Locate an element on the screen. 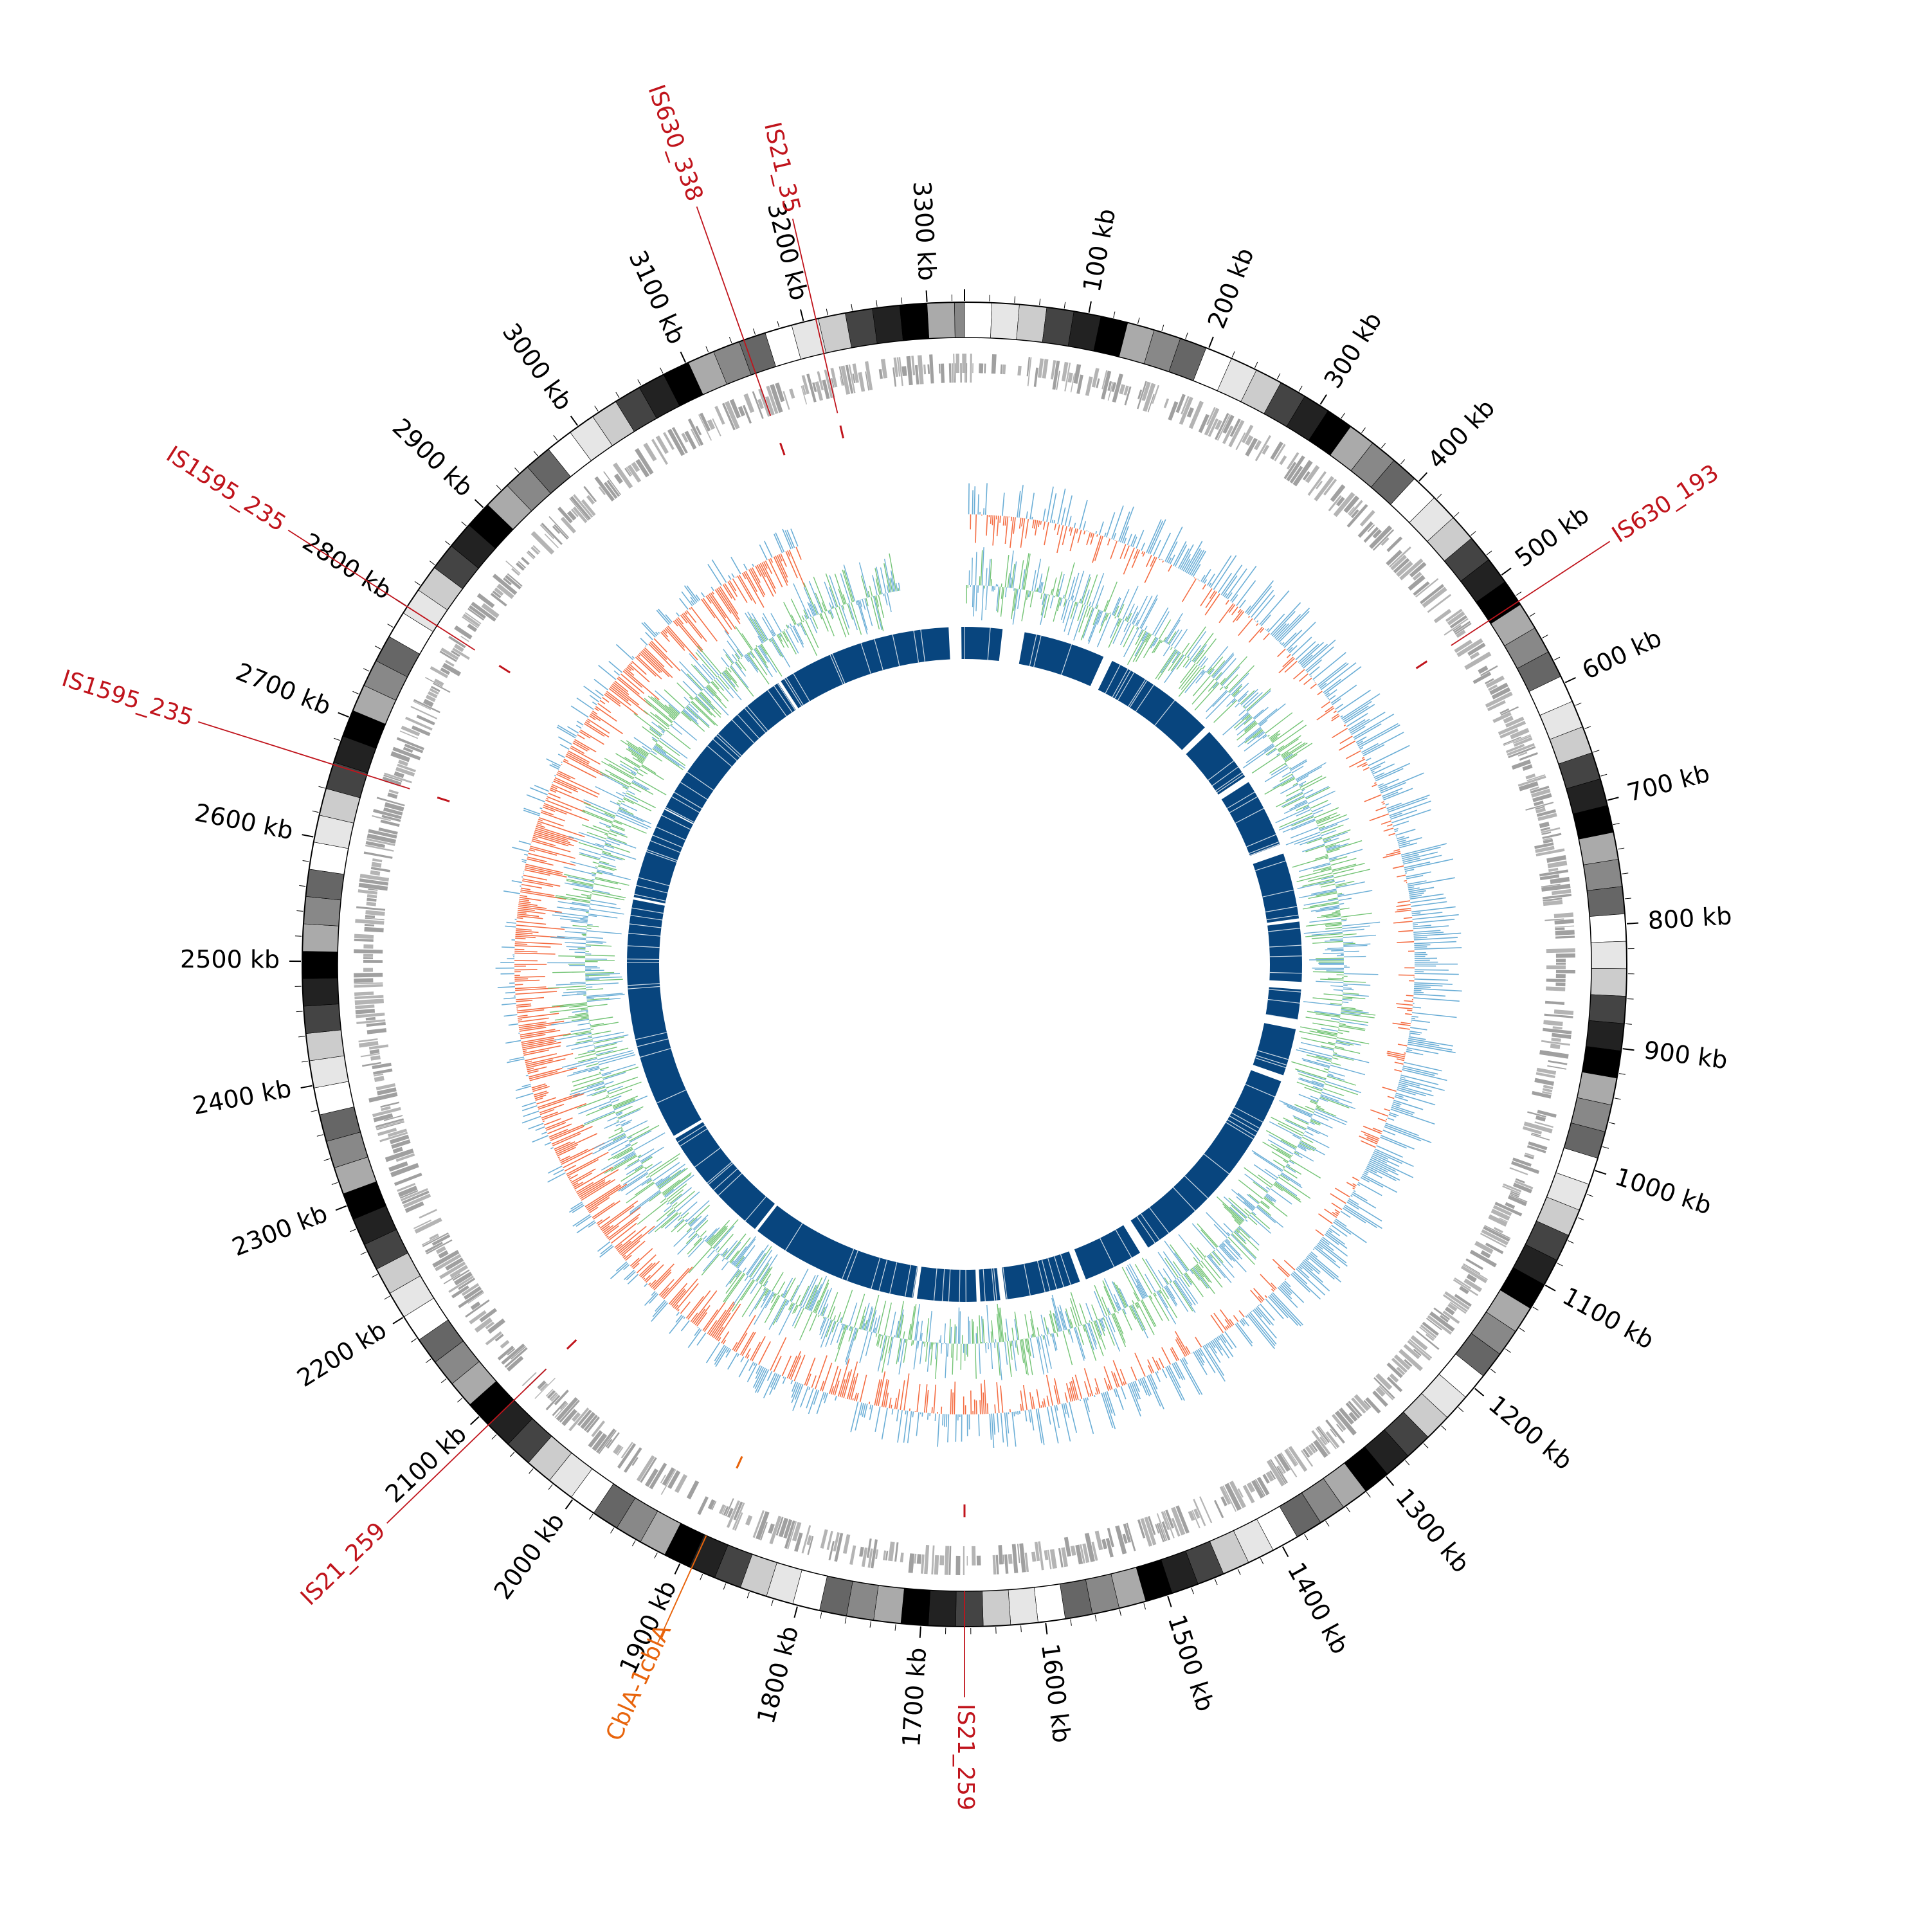 Image resolution: width=1929 pixels, height=1932 pixels. blast-hit-blocks is located at coordinates (964, 964).